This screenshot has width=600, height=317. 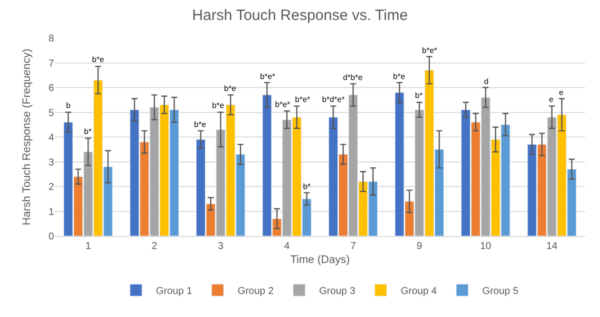 What do you see at coordinates (27, 137) in the screenshot?
I see `y-axis-title: Harsh Touch Response (Frequency)` at bounding box center [27, 137].